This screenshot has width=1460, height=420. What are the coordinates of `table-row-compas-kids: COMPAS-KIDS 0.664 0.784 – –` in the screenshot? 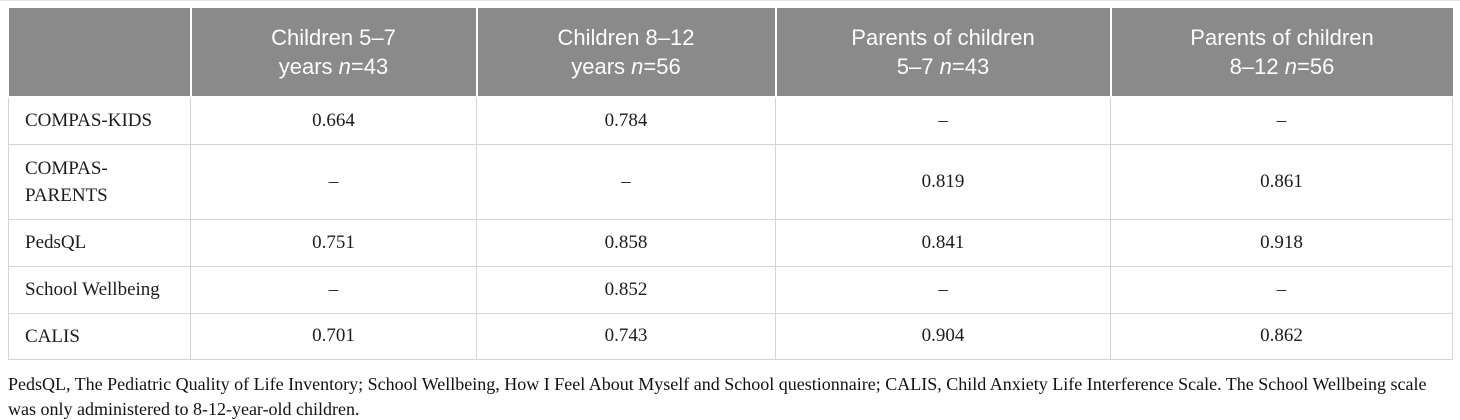 It's located at (730, 120).